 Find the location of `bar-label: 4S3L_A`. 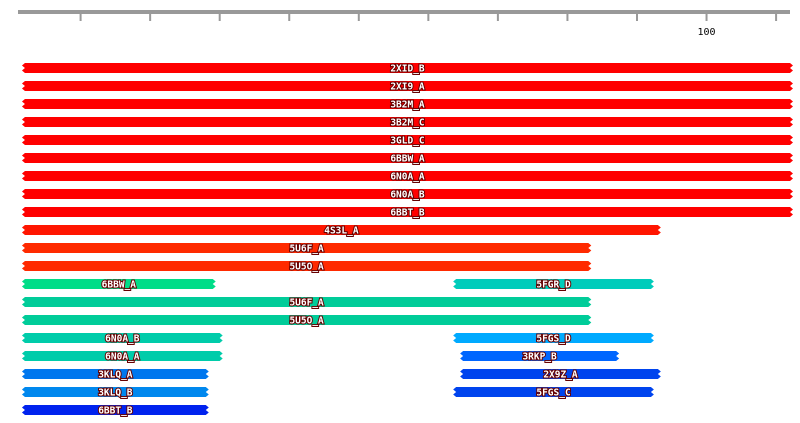

bar-label: 4S3L_A is located at coordinates (341, 231).